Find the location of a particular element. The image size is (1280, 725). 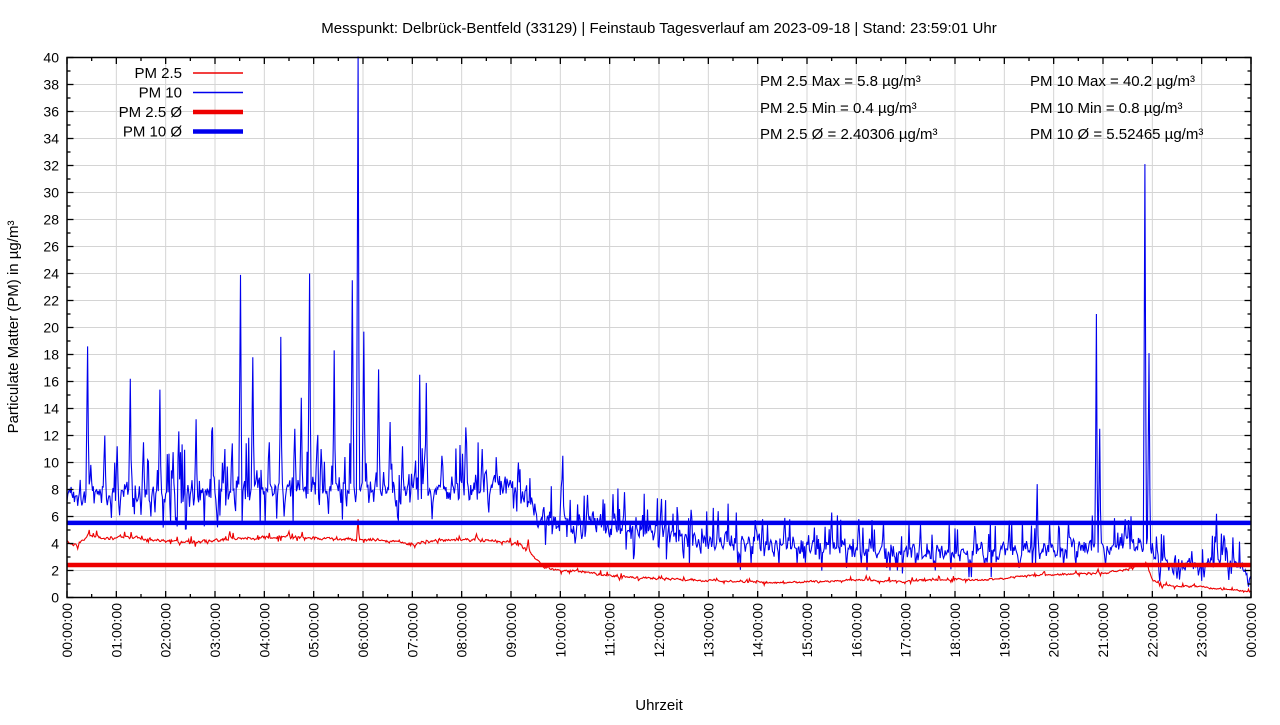

y-tick-label: 12 is located at coordinates (51, 436).